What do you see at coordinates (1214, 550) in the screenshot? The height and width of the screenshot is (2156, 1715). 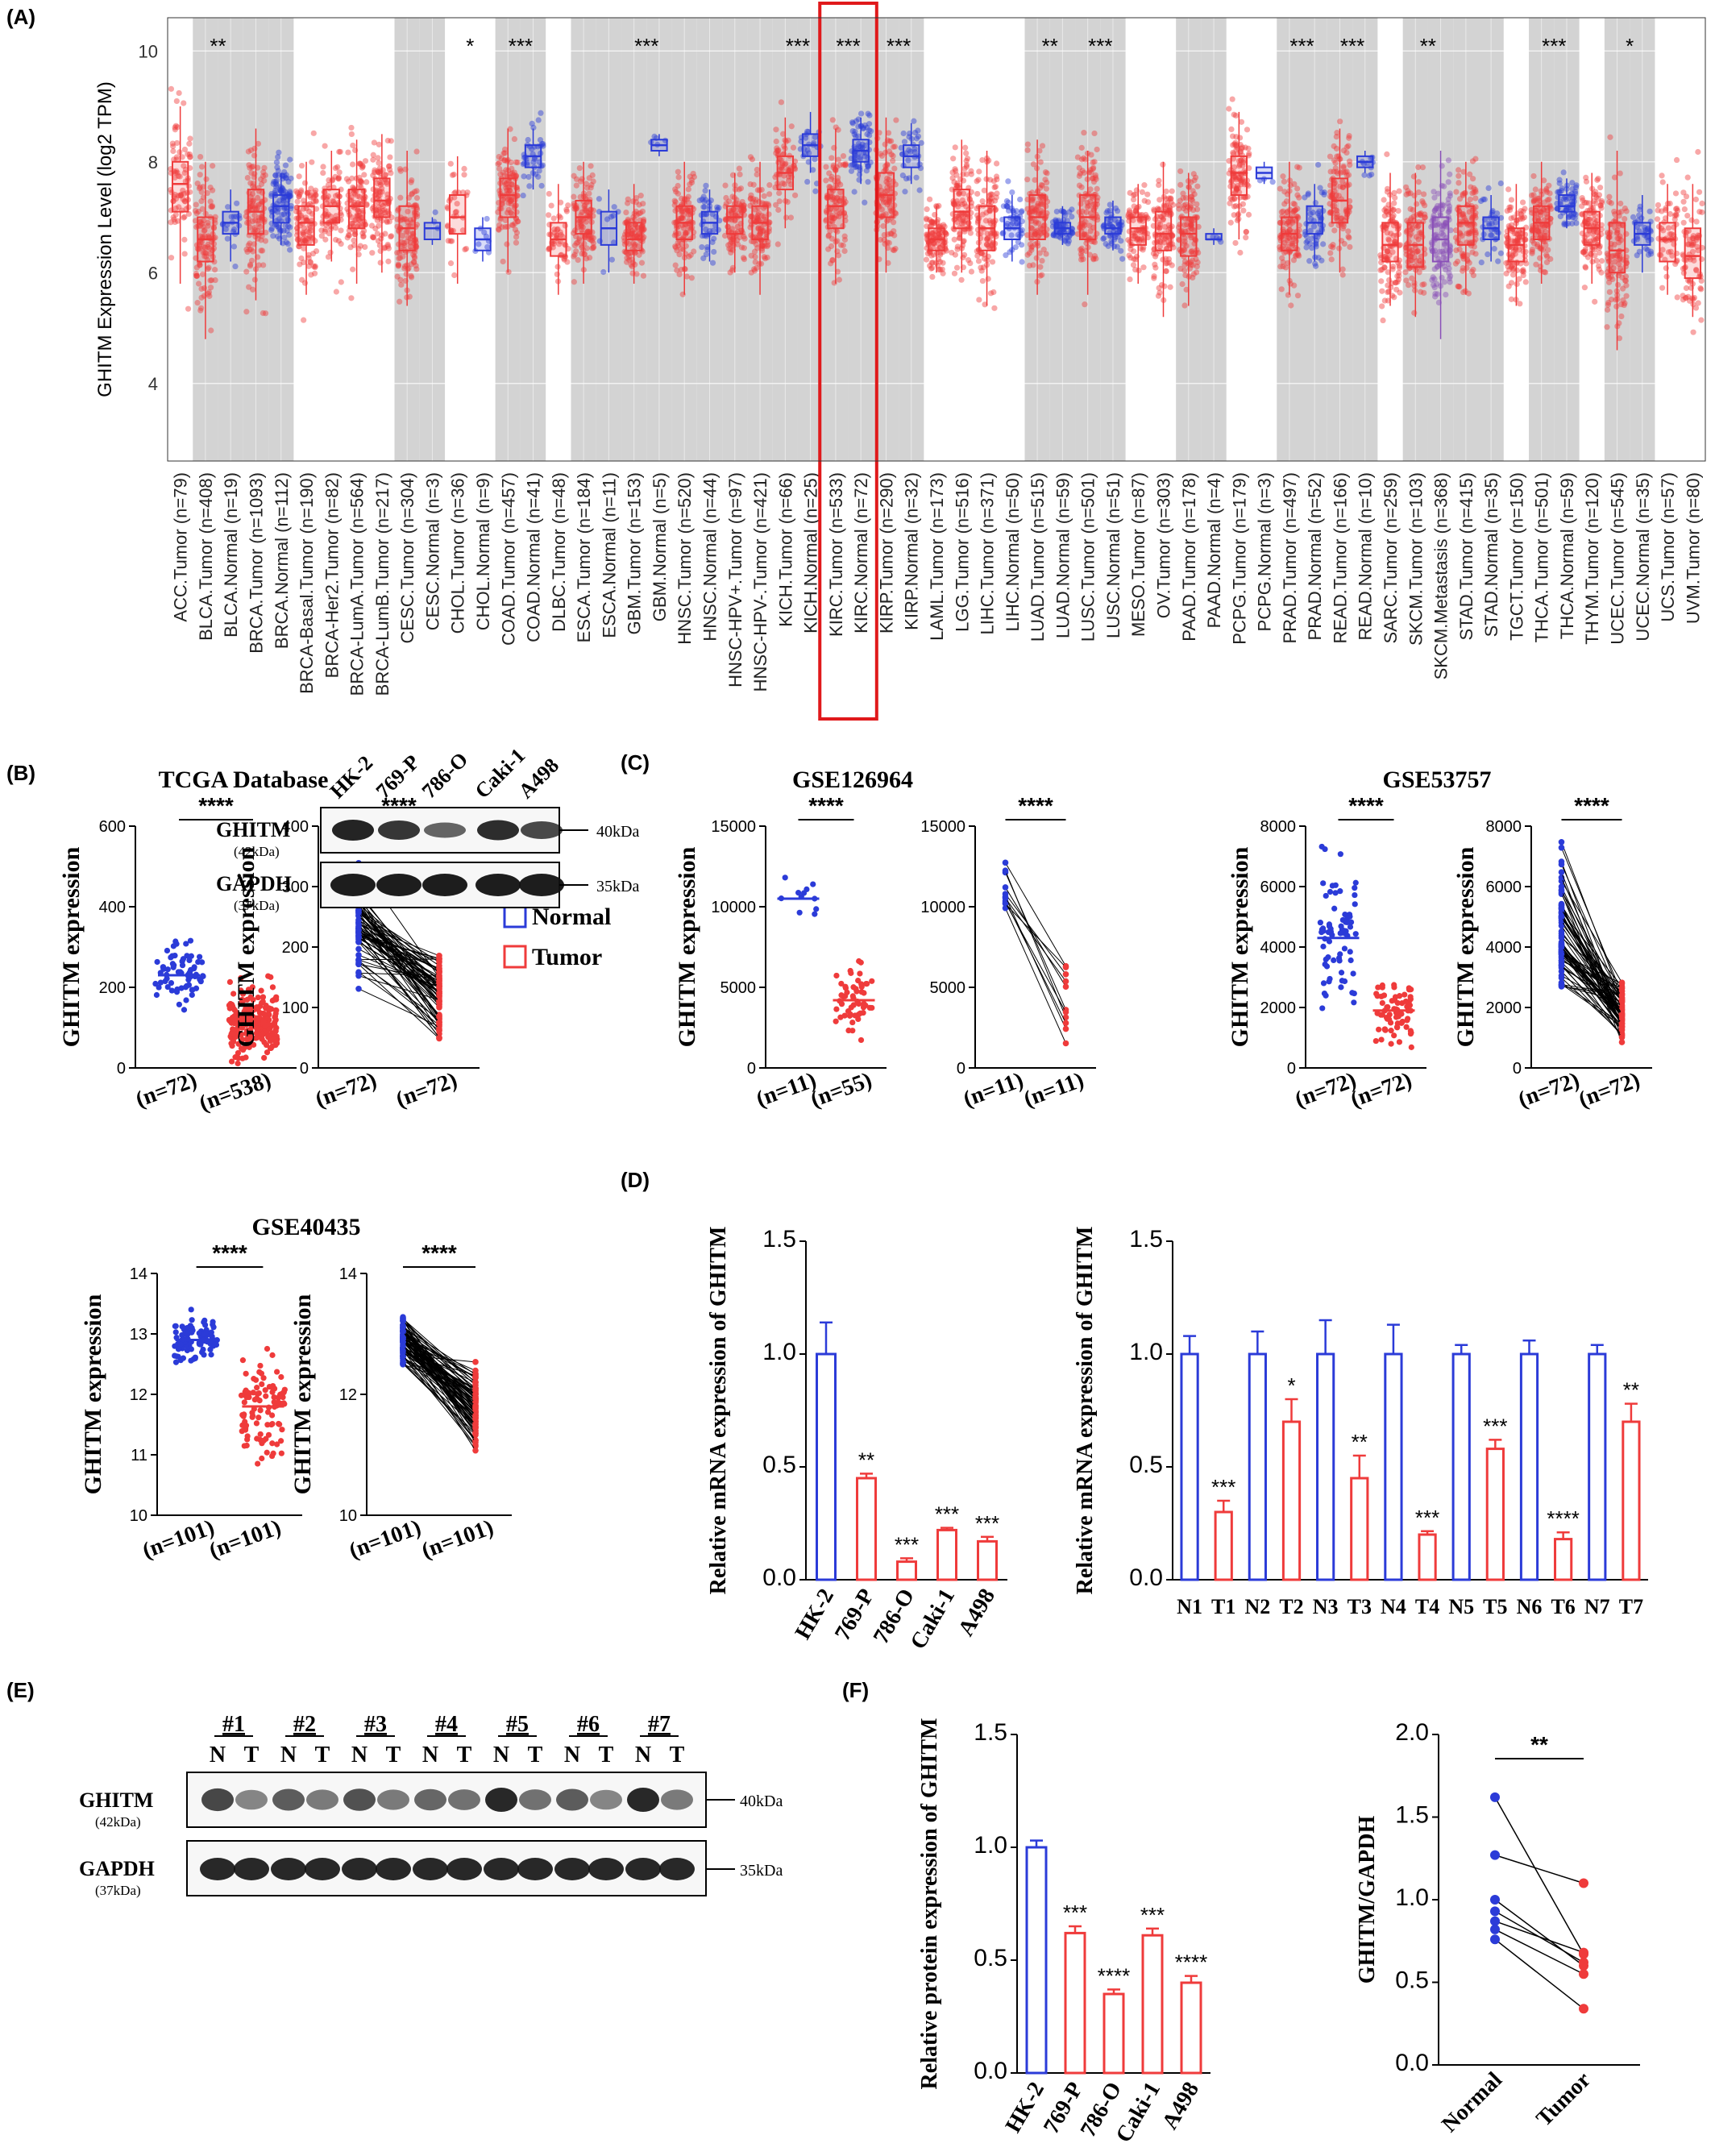 I see `x-tick-label-a: PAAD.Normal (n=4)` at bounding box center [1214, 550].